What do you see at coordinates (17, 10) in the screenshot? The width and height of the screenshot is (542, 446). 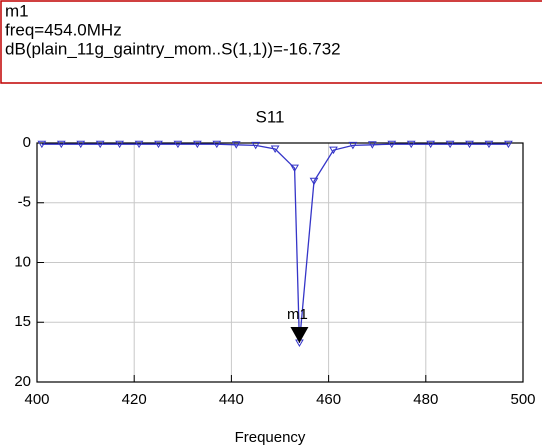 I see `readout-line: m1` at bounding box center [17, 10].